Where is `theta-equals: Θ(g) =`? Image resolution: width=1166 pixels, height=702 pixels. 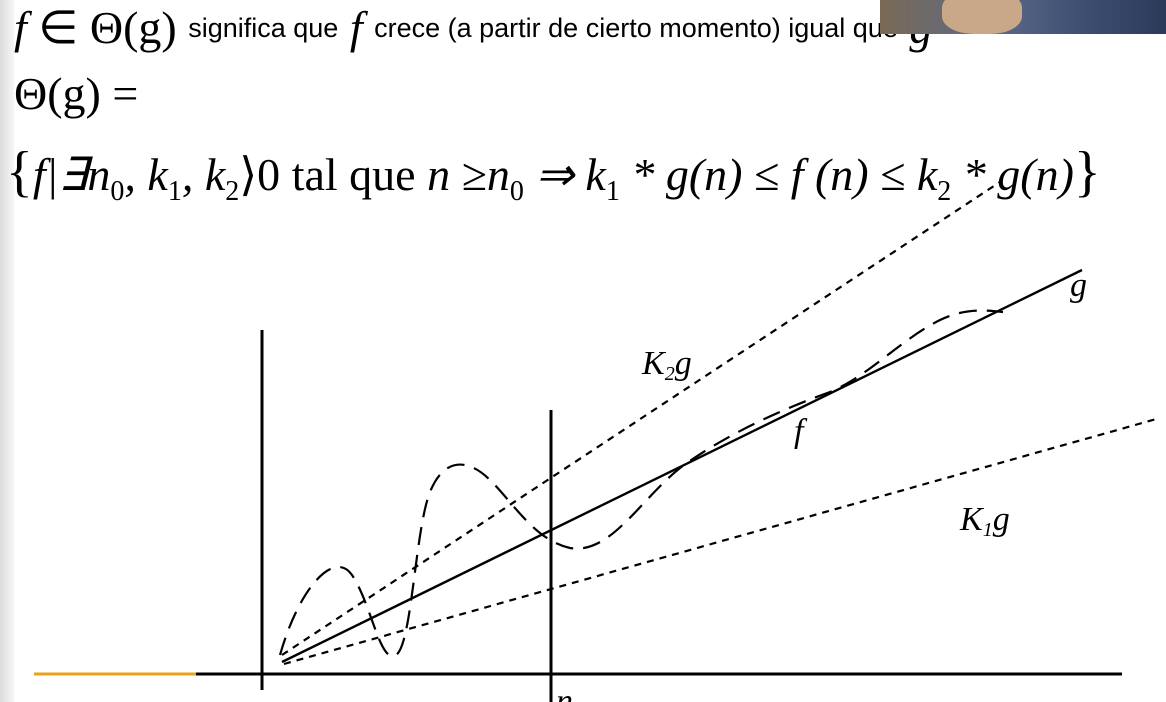 theta-equals: Θ(g) = is located at coordinates (76, 93).